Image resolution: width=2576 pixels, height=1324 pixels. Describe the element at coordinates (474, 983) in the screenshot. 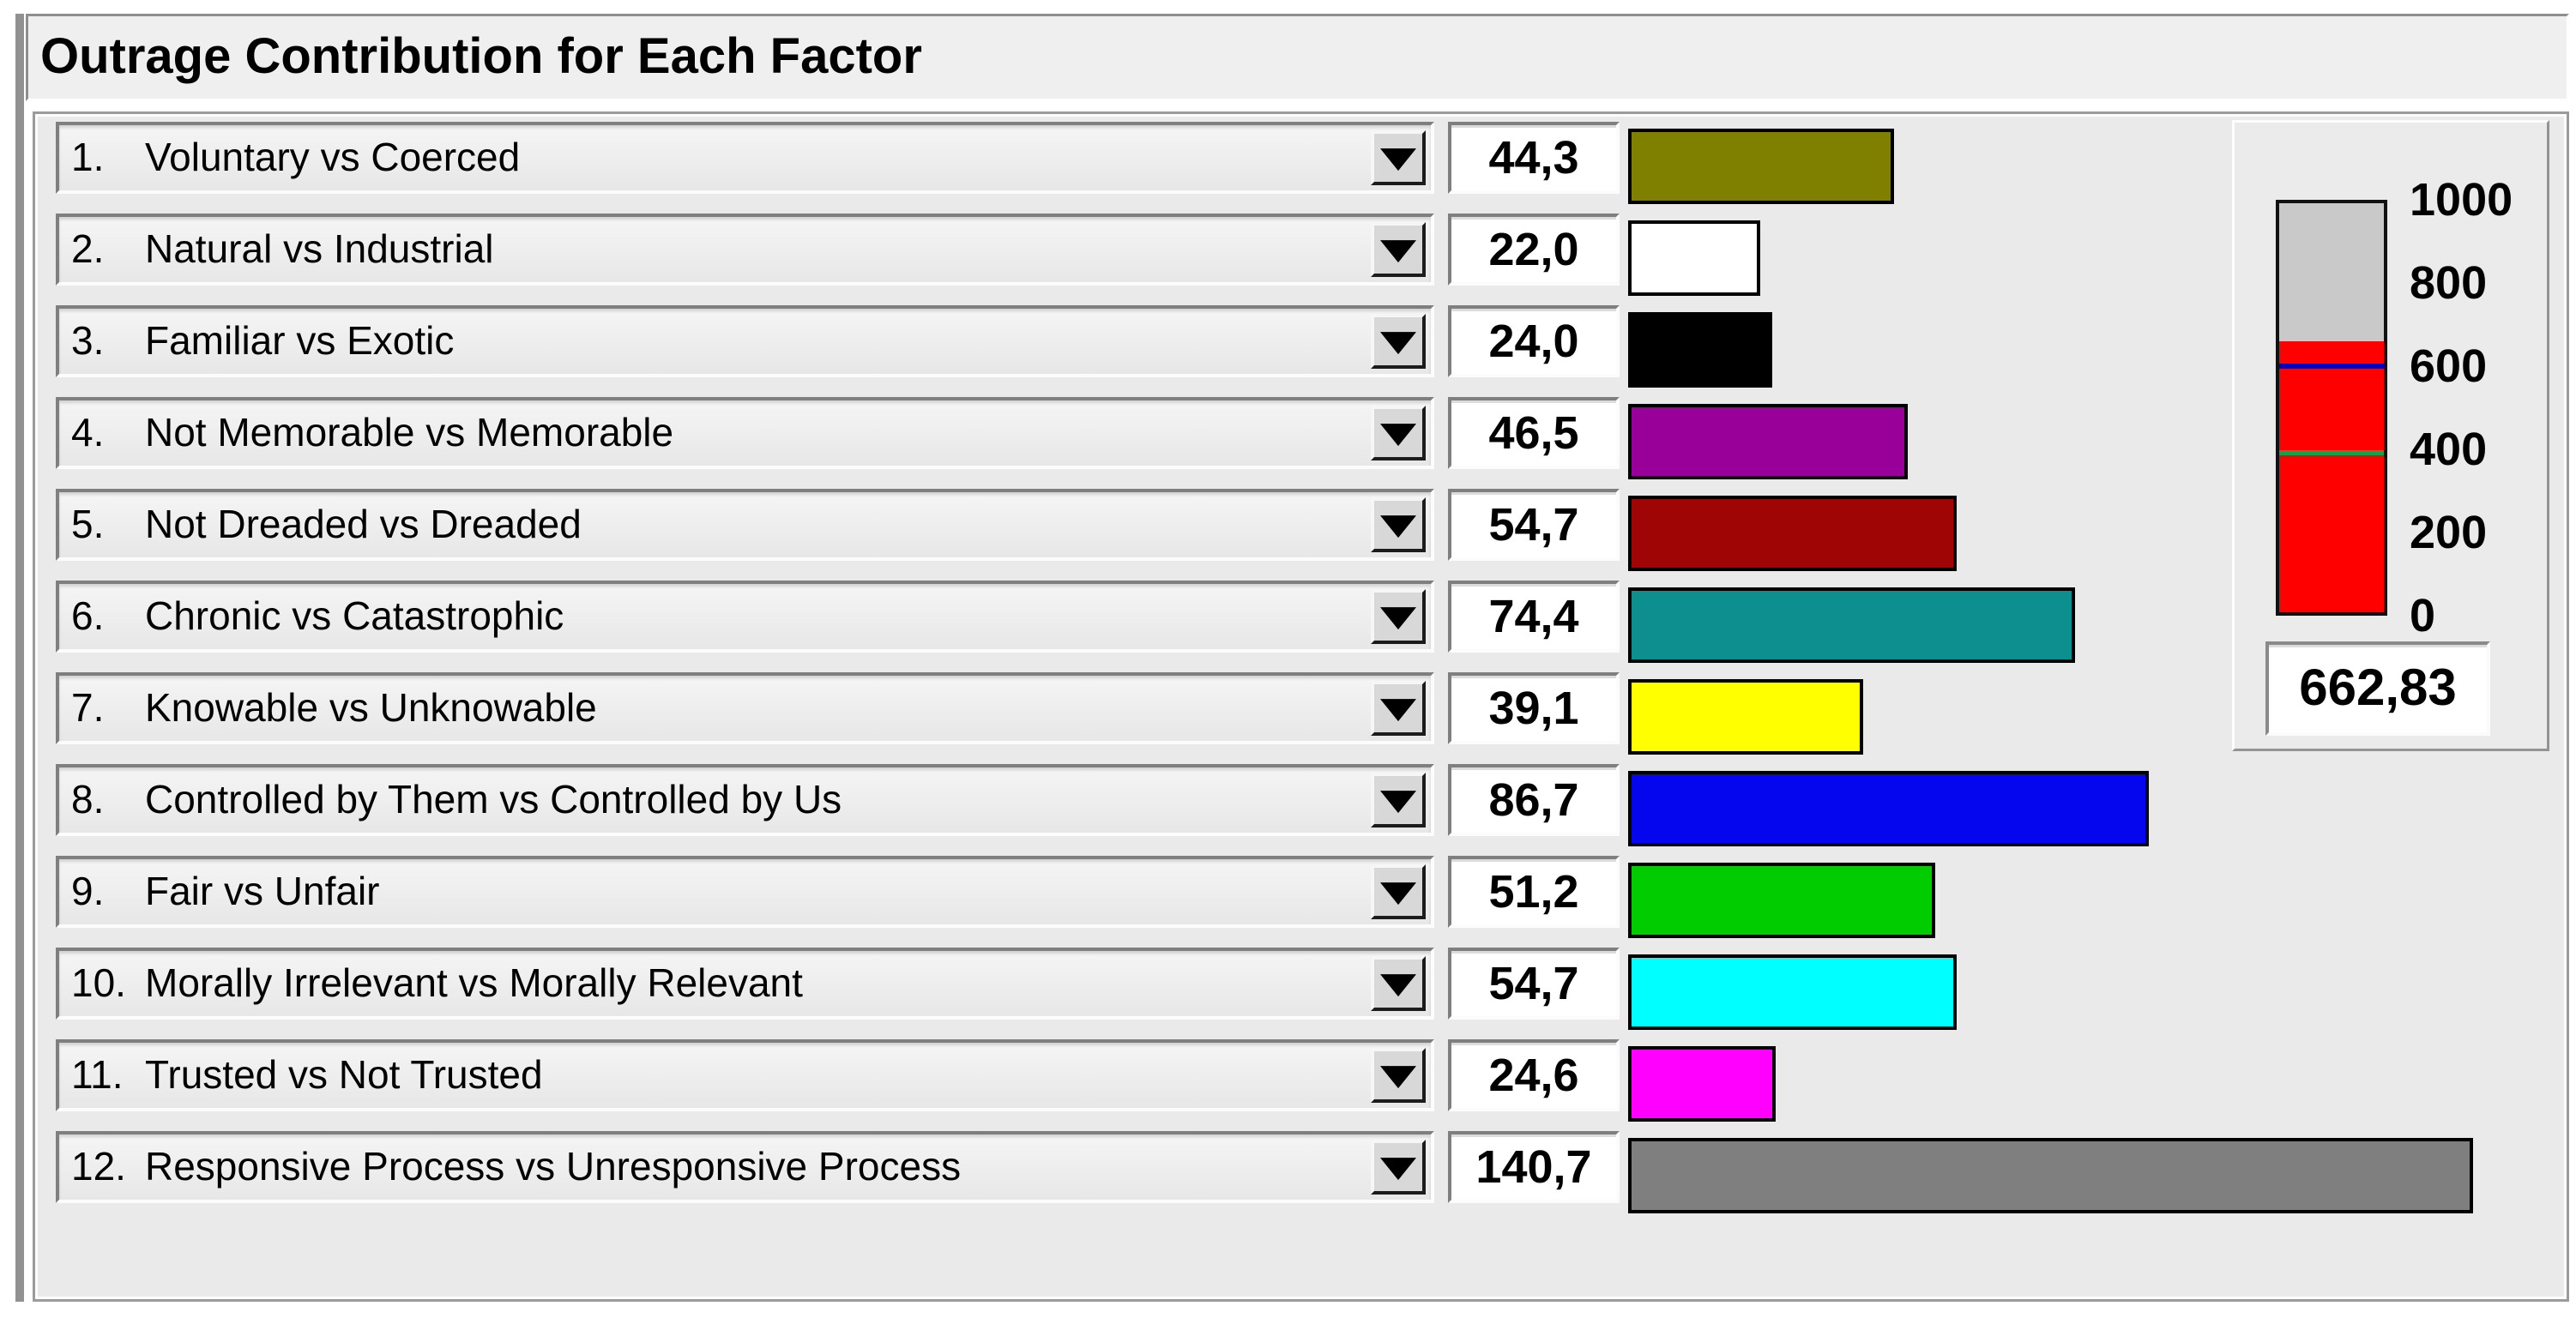

I see `factor-label: Morally Irrelevant vs Morally Relevant` at that location.